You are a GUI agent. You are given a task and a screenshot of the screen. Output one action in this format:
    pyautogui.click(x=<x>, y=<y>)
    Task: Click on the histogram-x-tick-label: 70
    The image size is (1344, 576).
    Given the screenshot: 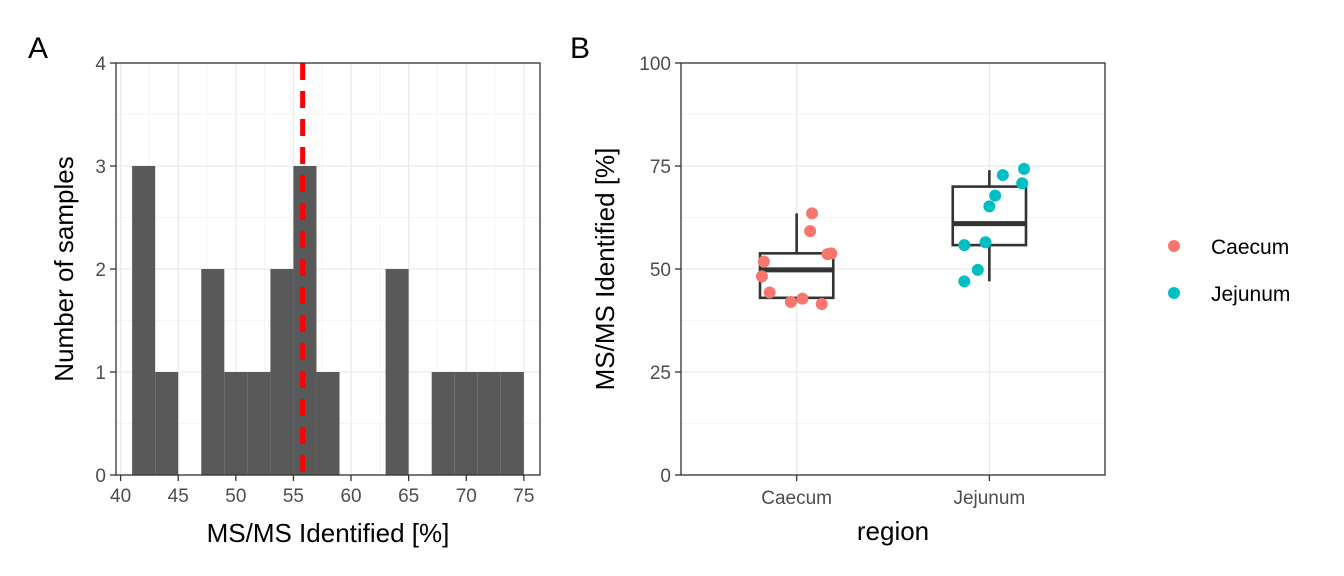 What is the action you would take?
    pyautogui.click(x=466, y=496)
    